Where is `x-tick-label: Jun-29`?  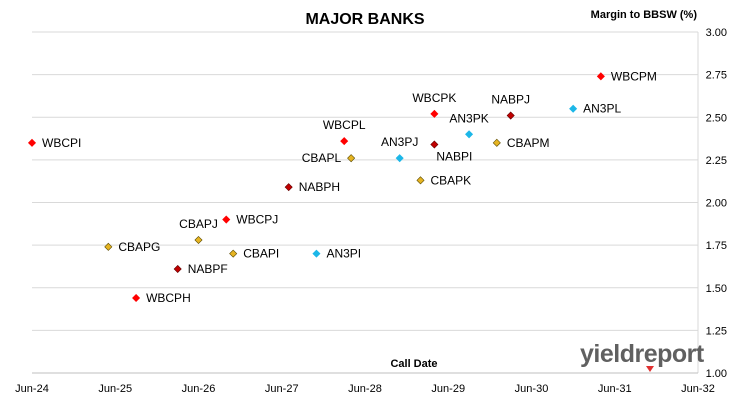 x-tick-label: Jun-29 is located at coordinates (448, 389).